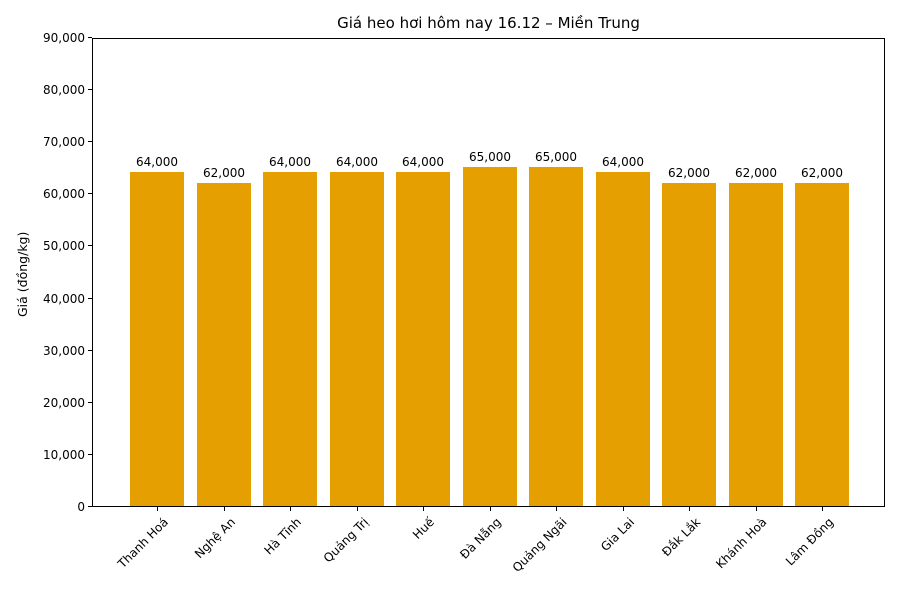 Image resolution: width=900 pixels, height=600 pixels. I want to click on y-tick-label: 10,000, so click(64, 455).